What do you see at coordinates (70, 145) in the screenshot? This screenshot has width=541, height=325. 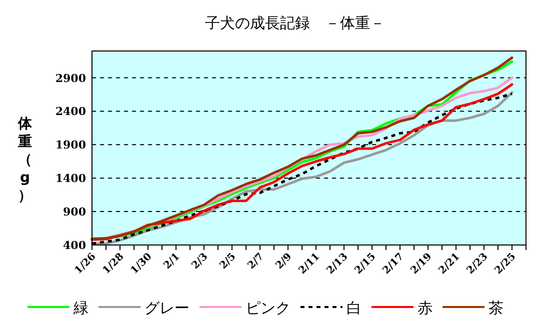 I see `y-tick-label: 1900` at bounding box center [70, 145].